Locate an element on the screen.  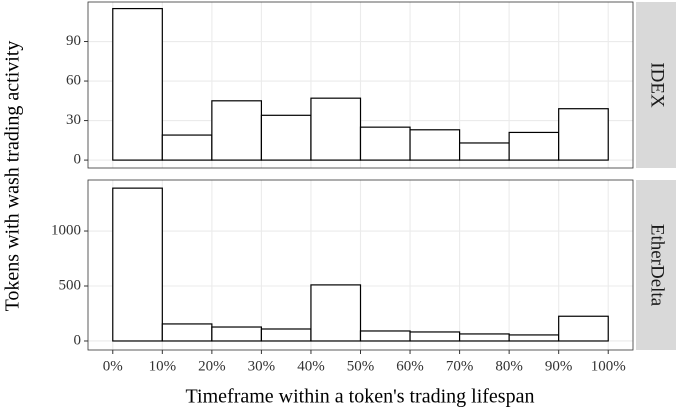
x-tick-label: 0% is located at coordinates (113, 366).